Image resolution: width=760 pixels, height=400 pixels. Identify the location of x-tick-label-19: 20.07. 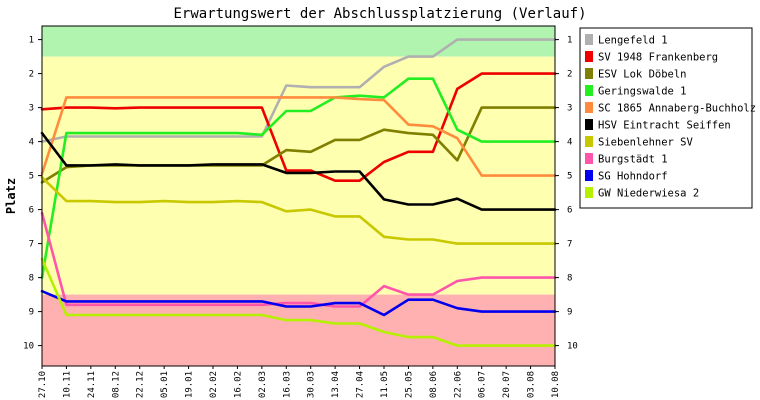
(507, 384).